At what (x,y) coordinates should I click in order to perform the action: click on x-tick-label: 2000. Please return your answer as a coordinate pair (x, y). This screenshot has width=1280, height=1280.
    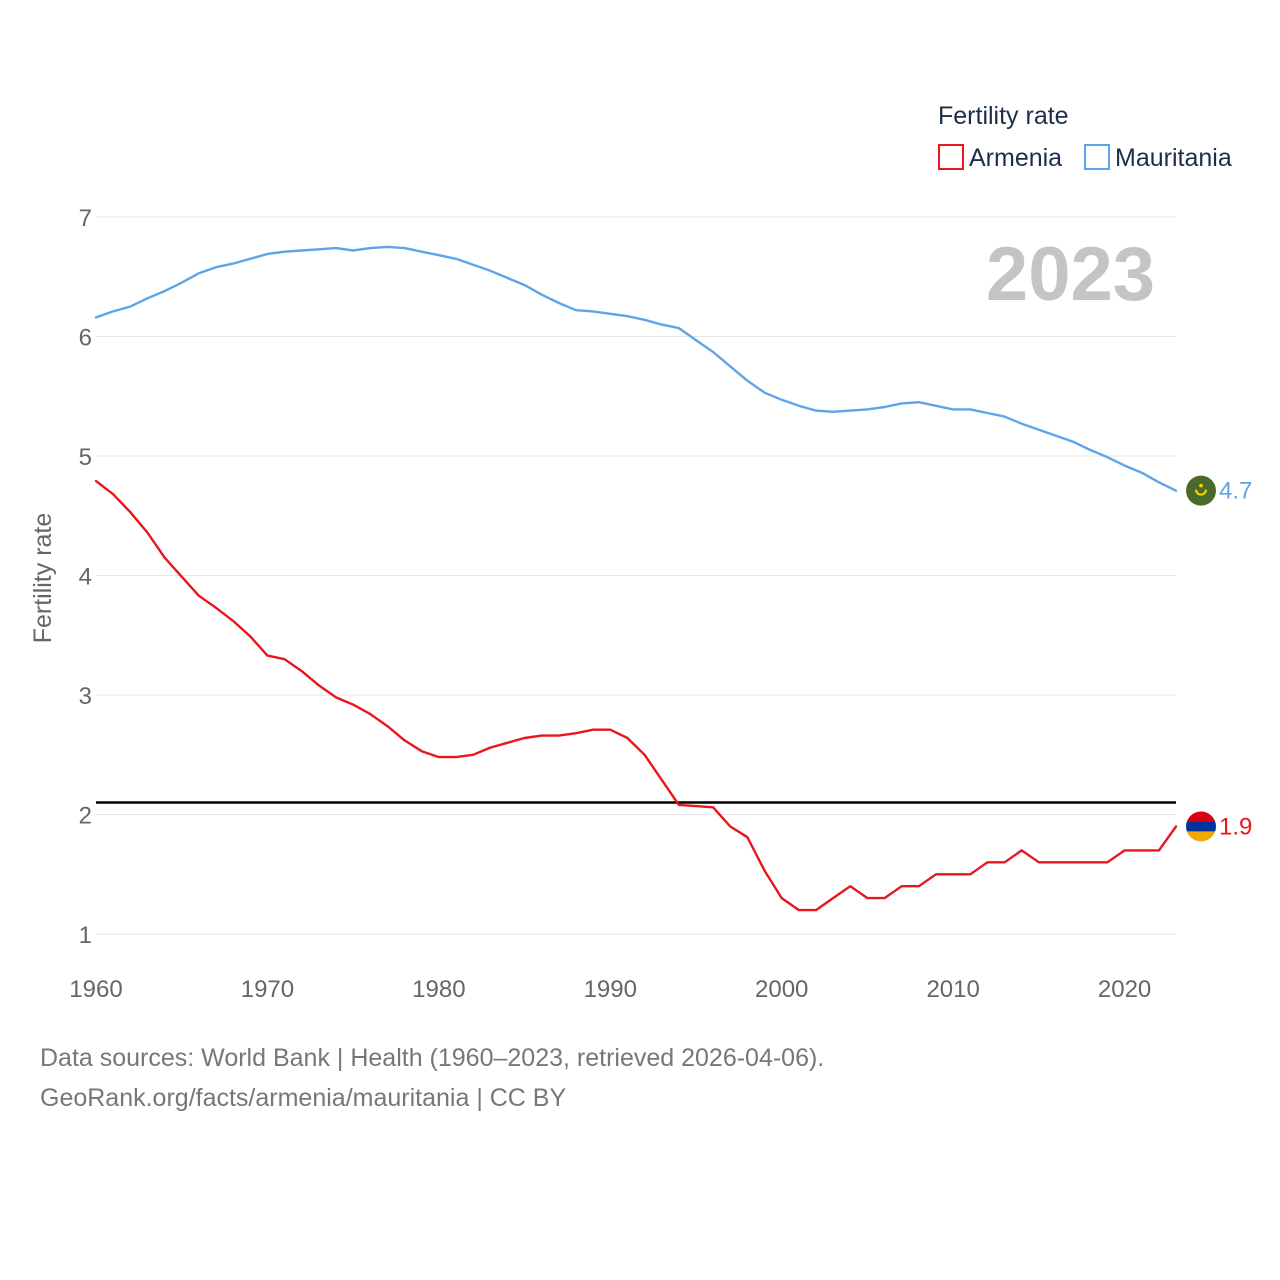
    Looking at the image, I should click on (781, 989).